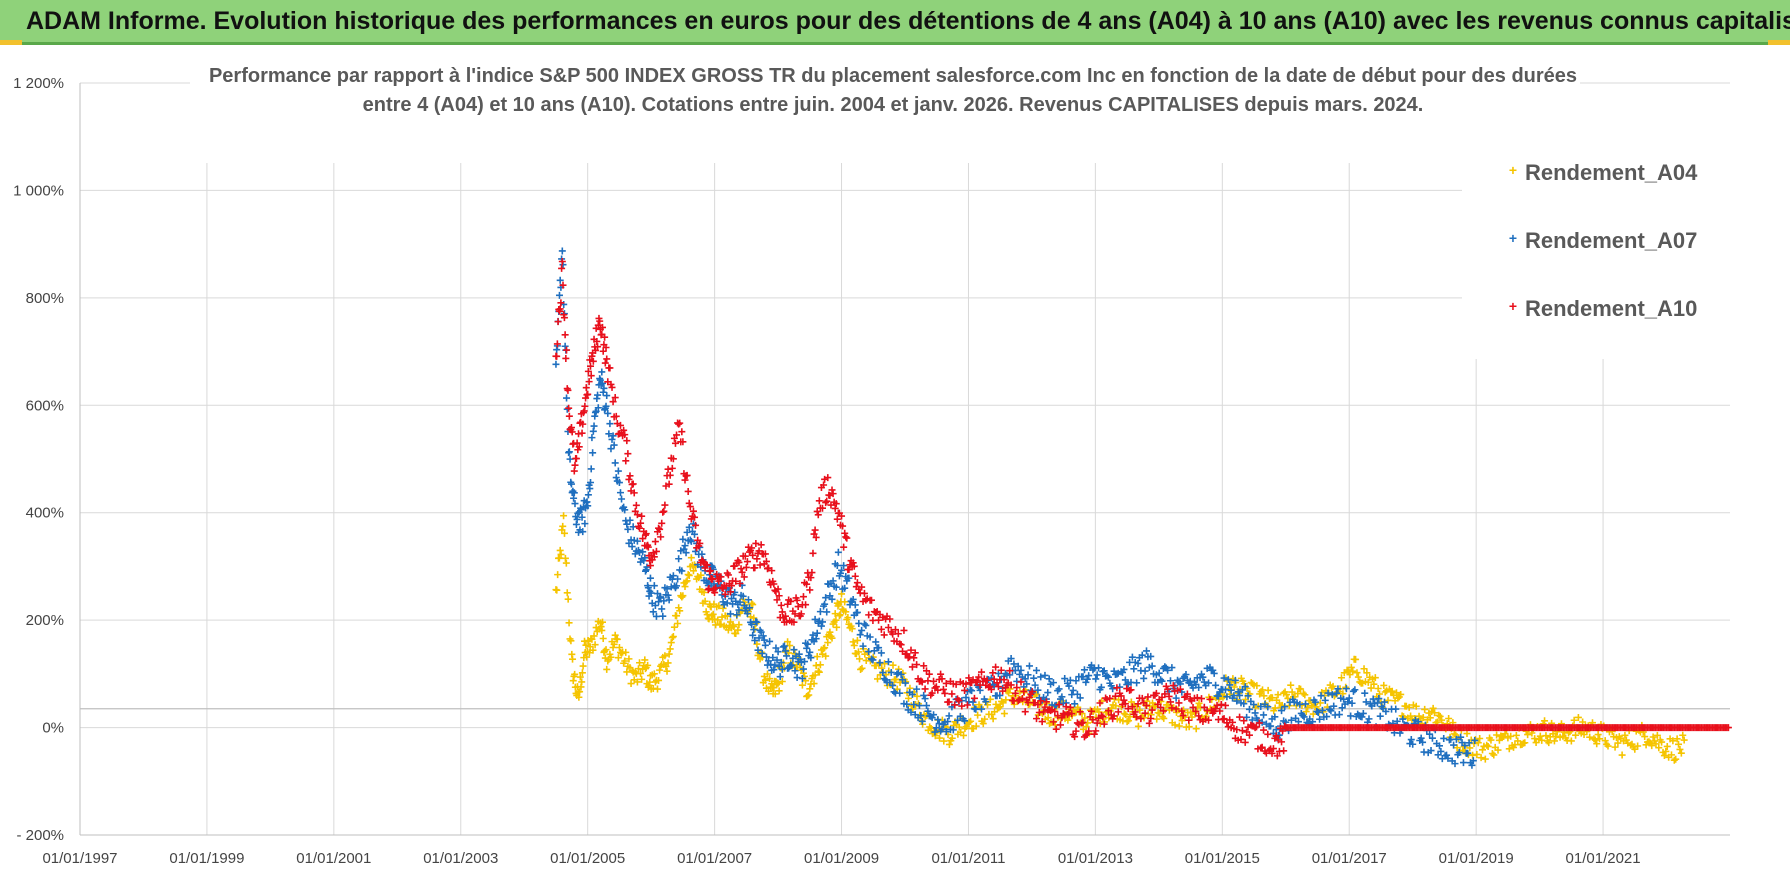  I want to click on y-tick-label: 800%, so click(45, 298).